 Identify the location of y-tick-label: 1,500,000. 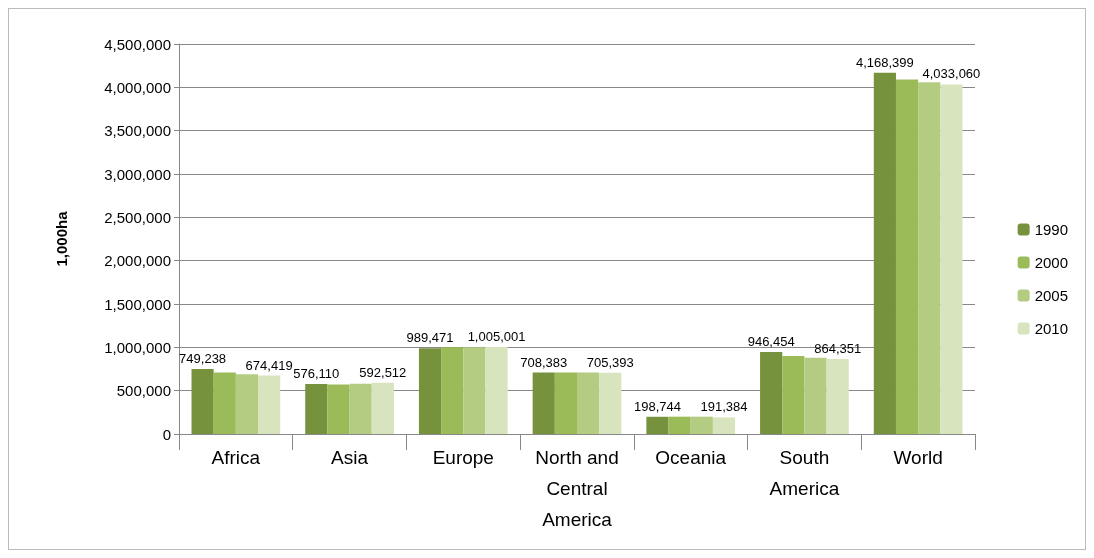
(137, 304).